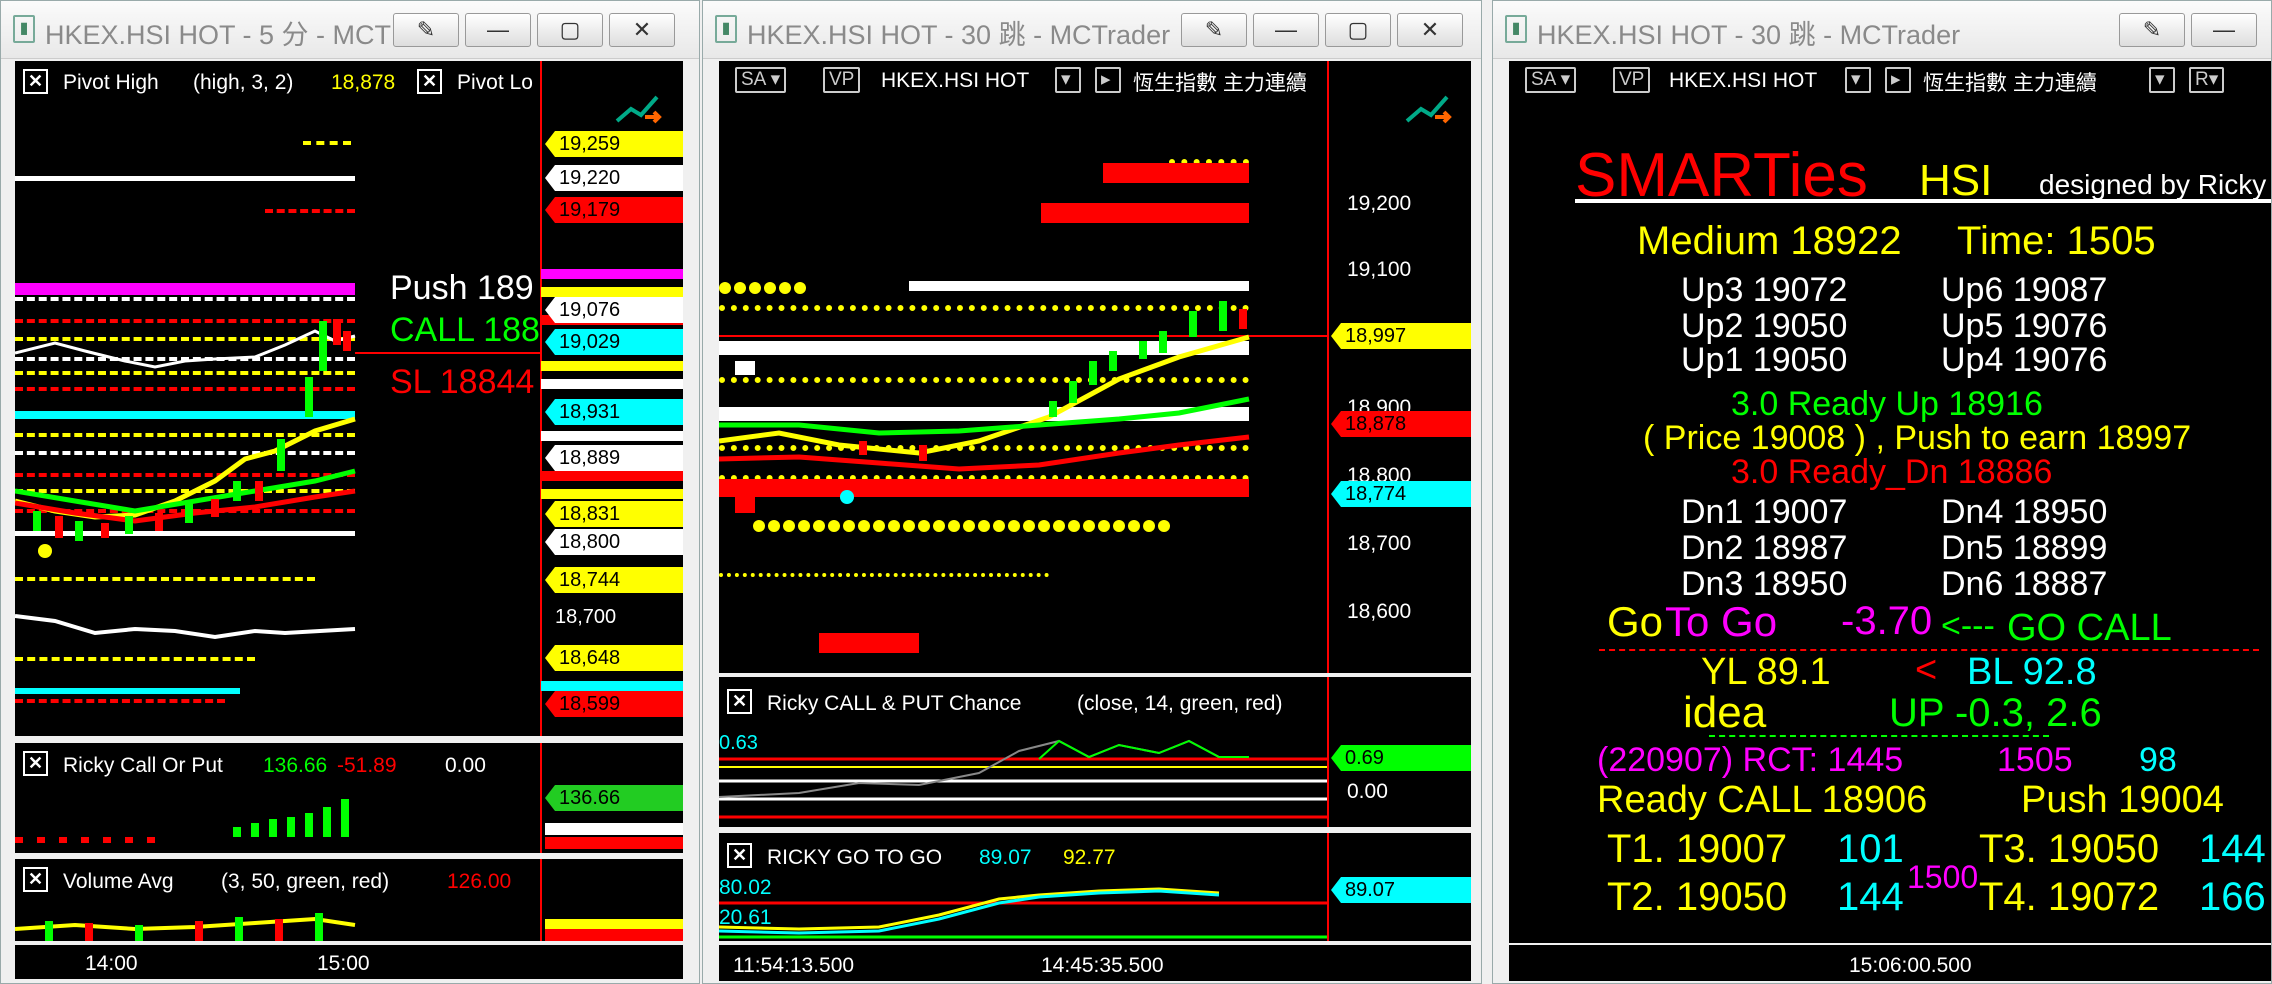 This screenshot has height=984, width=2272. Describe the element at coordinates (1697, 849) in the screenshot. I see `target-1: T1. 19007` at that location.